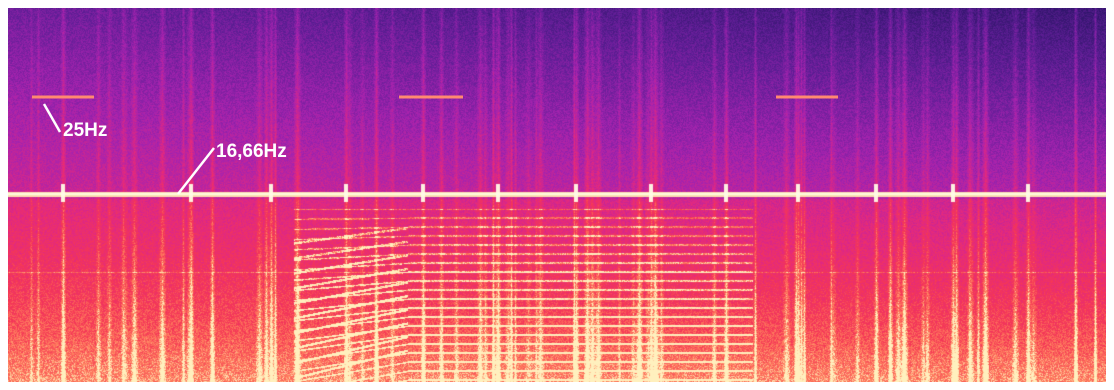 The image size is (1114, 390). I want to click on leader-1666hz, so click(196, 171).